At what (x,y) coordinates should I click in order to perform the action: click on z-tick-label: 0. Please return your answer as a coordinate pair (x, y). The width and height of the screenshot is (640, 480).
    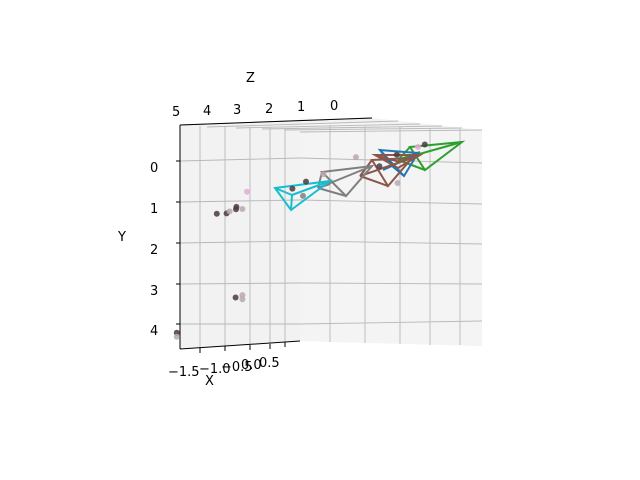
    Looking at the image, I should click on (334, 106).